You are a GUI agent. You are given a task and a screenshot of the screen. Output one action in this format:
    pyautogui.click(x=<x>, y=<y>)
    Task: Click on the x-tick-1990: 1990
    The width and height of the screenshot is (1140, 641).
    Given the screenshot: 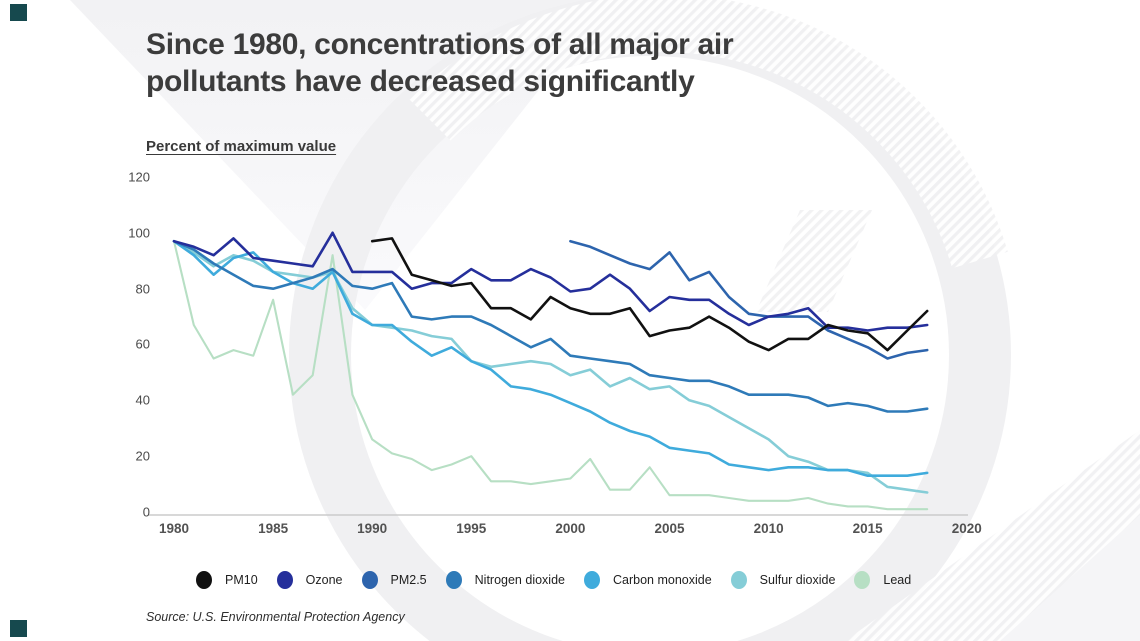 What is the action you would take?
    pyautogui.click(x=372, y=528)
    